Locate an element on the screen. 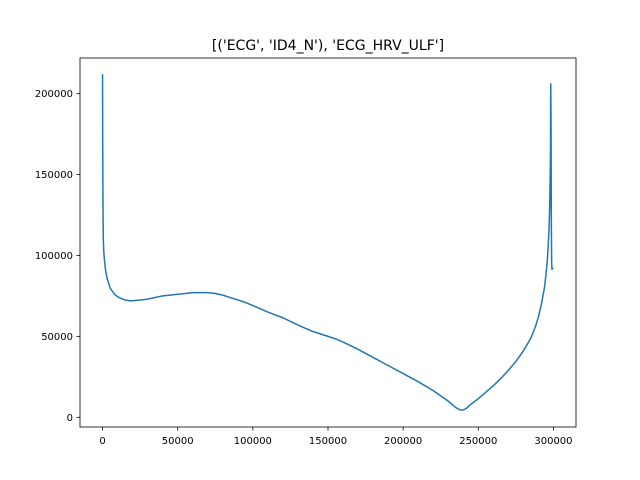  x-tick-label: 50000 is located at coordinates (178, 441).